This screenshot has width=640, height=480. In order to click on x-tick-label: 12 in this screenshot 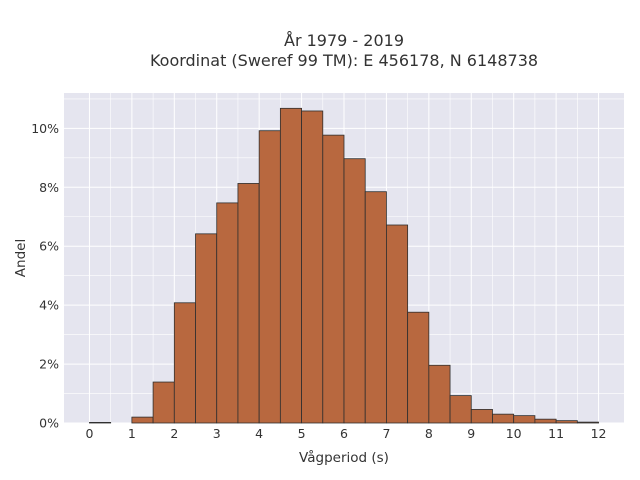, I will do `click(599, 433)`.